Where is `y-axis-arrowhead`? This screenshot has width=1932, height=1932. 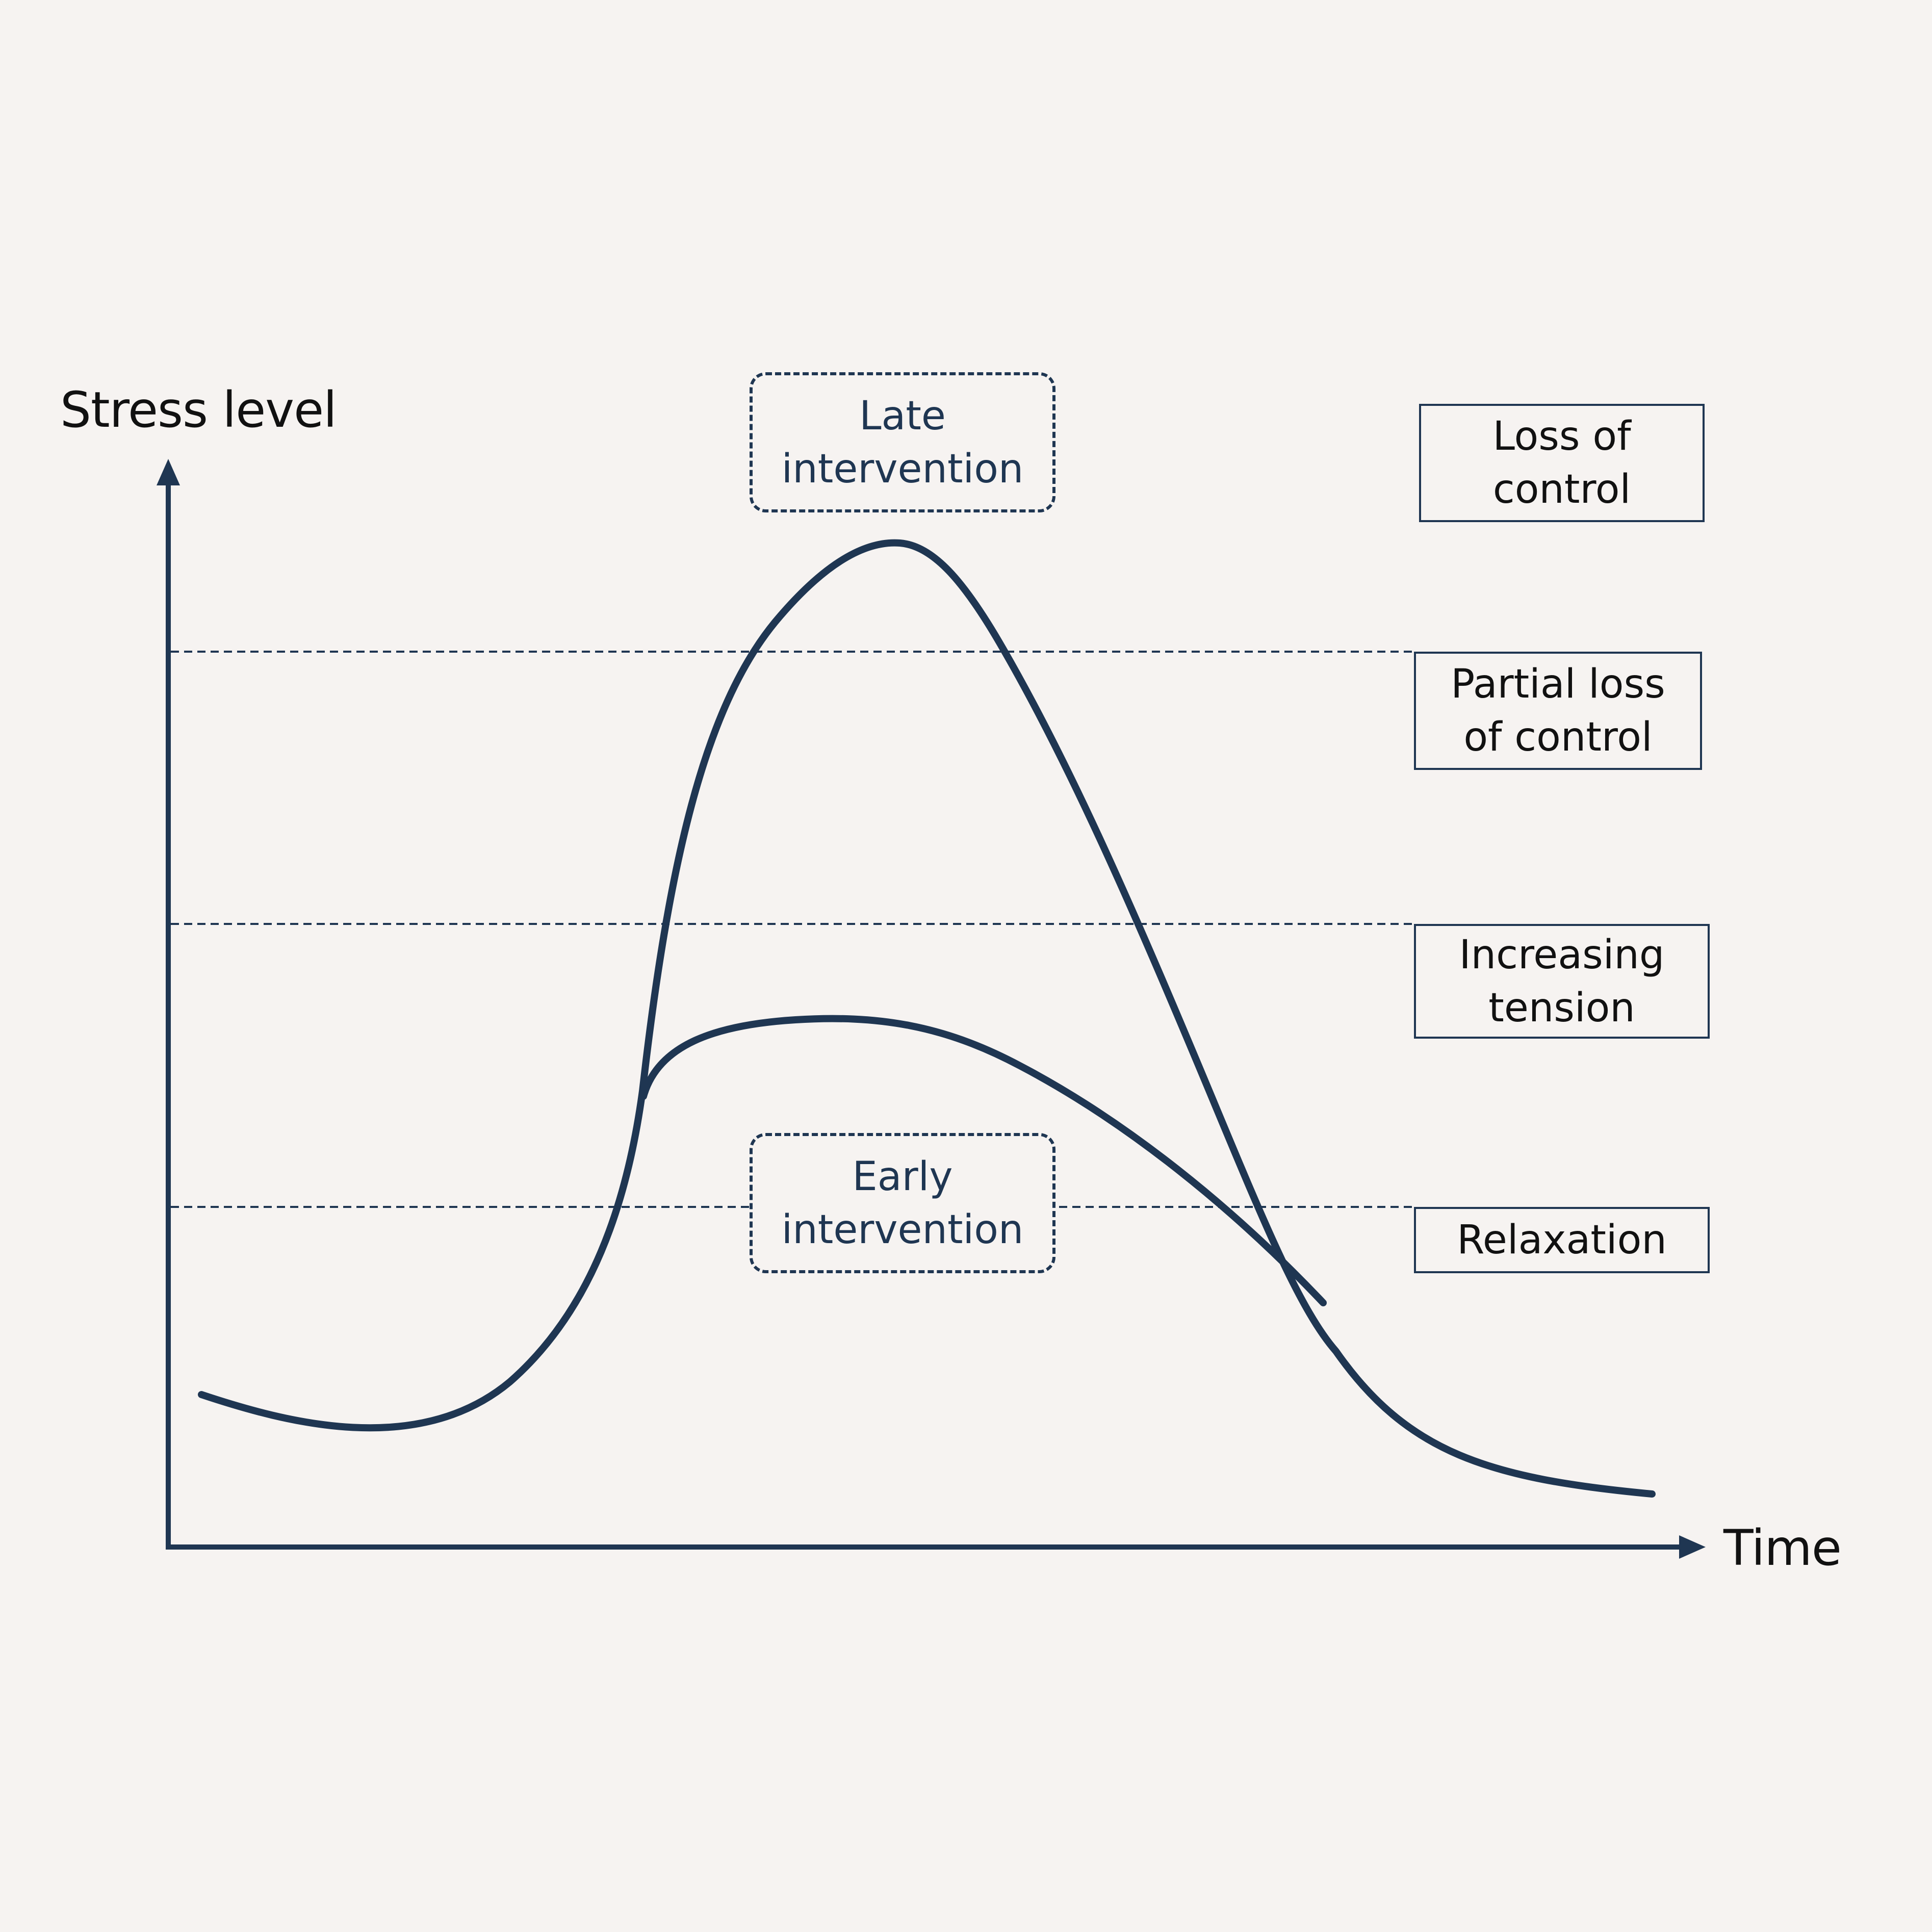 y-axis-arrowhead is located at coordinates (168, 472).